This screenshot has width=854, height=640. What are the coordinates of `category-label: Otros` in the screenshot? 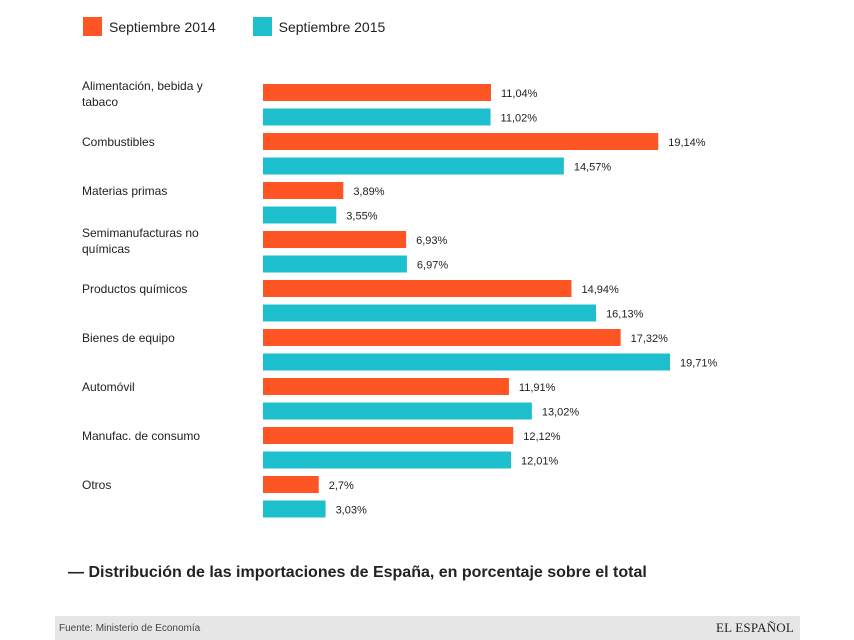 It's located at (96, 485).